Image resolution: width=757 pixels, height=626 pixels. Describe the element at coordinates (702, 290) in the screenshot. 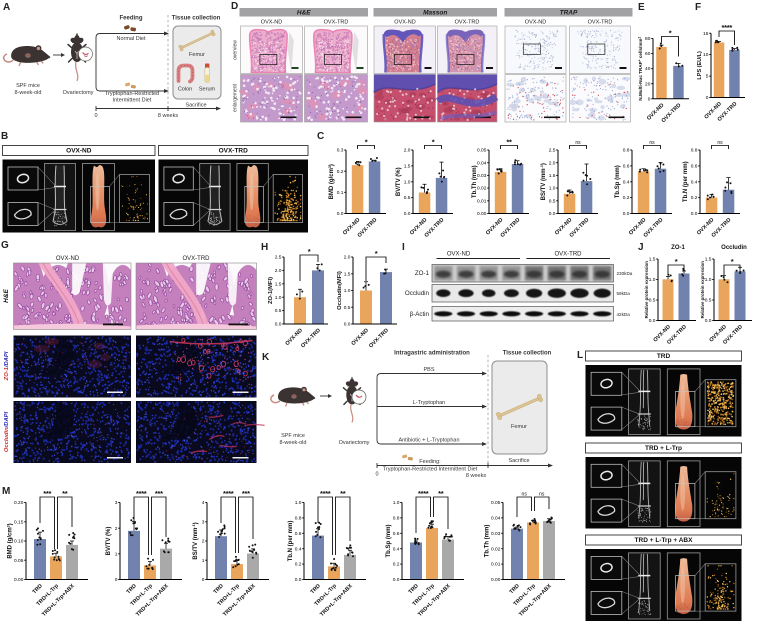

I see `svg-text: Relative protein expression` at that location.